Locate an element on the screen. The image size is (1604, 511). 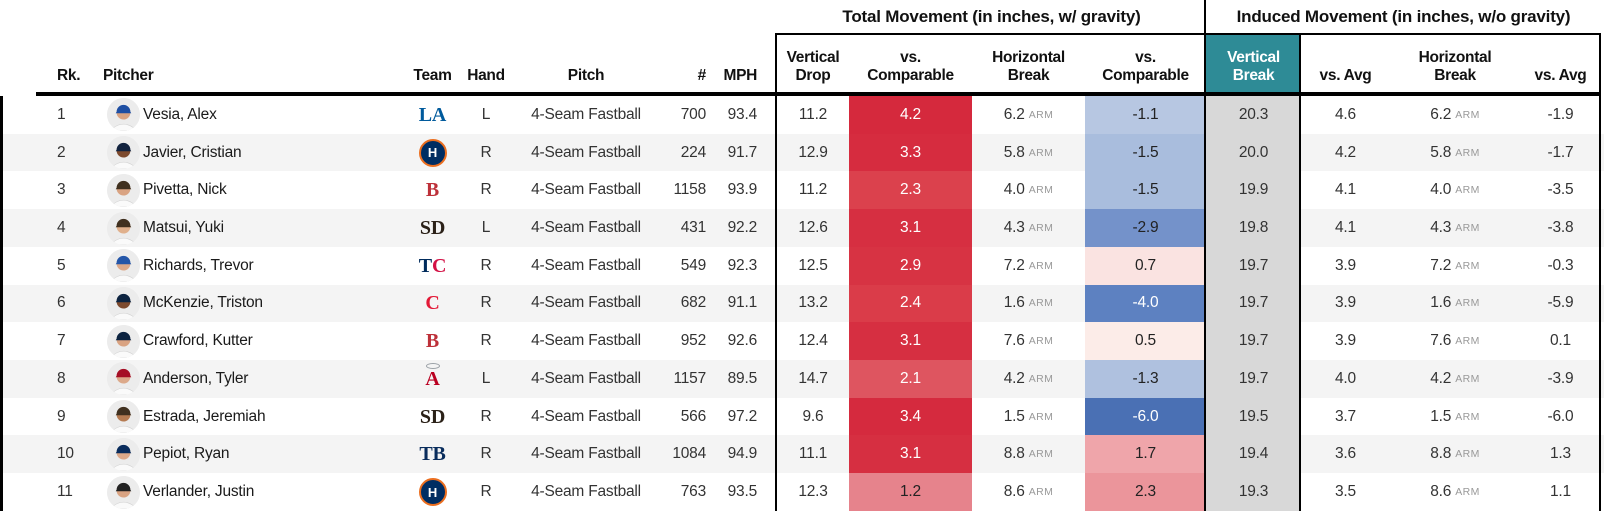
column-header-vs-comparable-vertical: vs. Comparable is located at coordinates (910, 67).